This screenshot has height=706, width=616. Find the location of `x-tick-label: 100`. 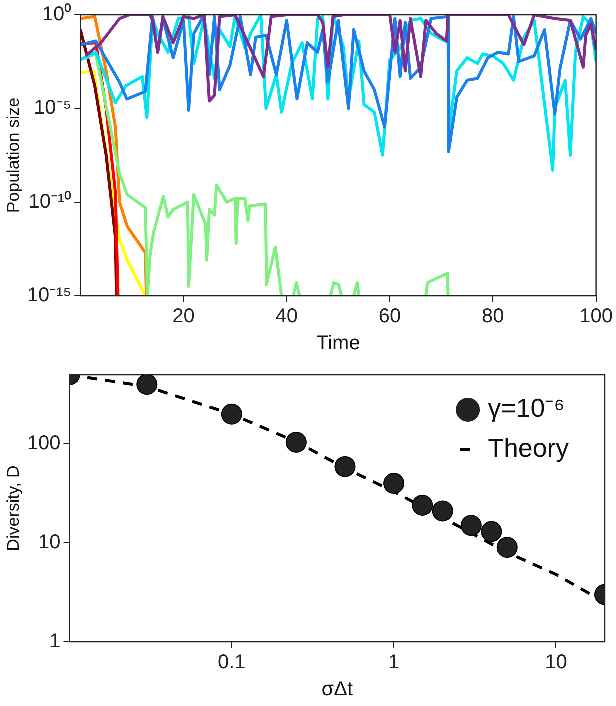

x-tick-label: 100 is located at coordinates (597, 317).